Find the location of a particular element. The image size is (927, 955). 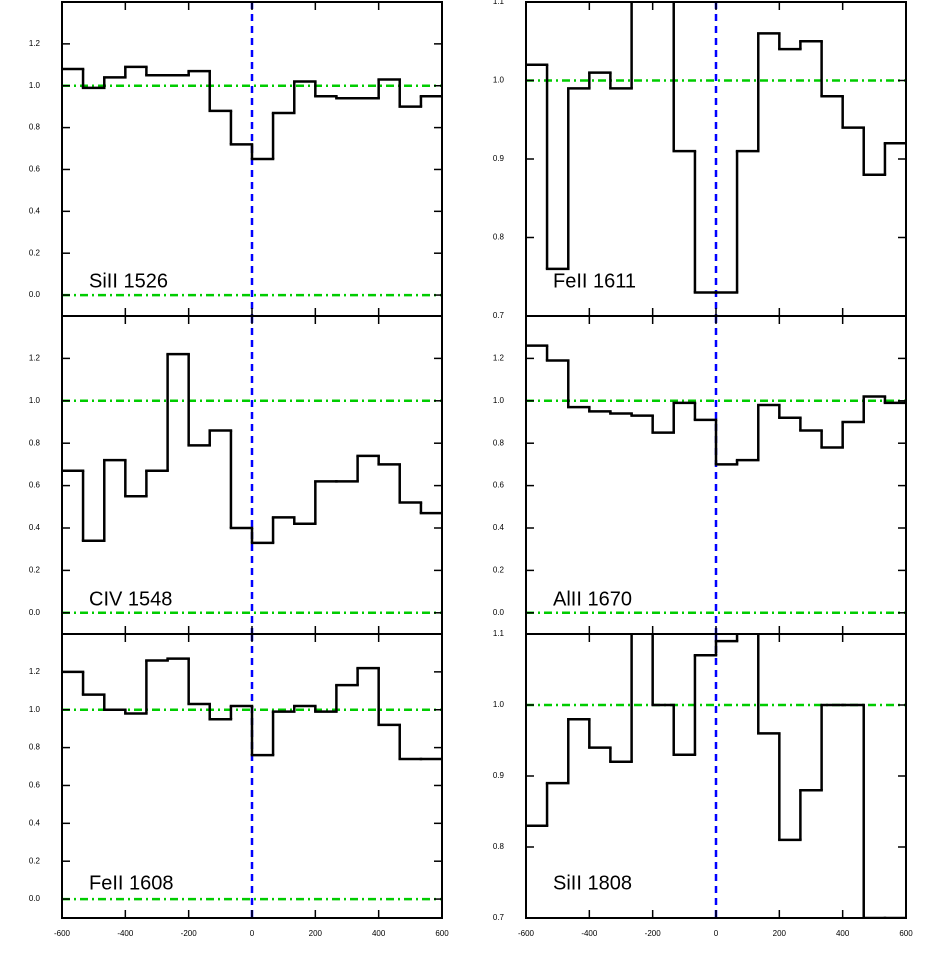

panel-label: FeII 1611 is located at coordinates (594, 281).